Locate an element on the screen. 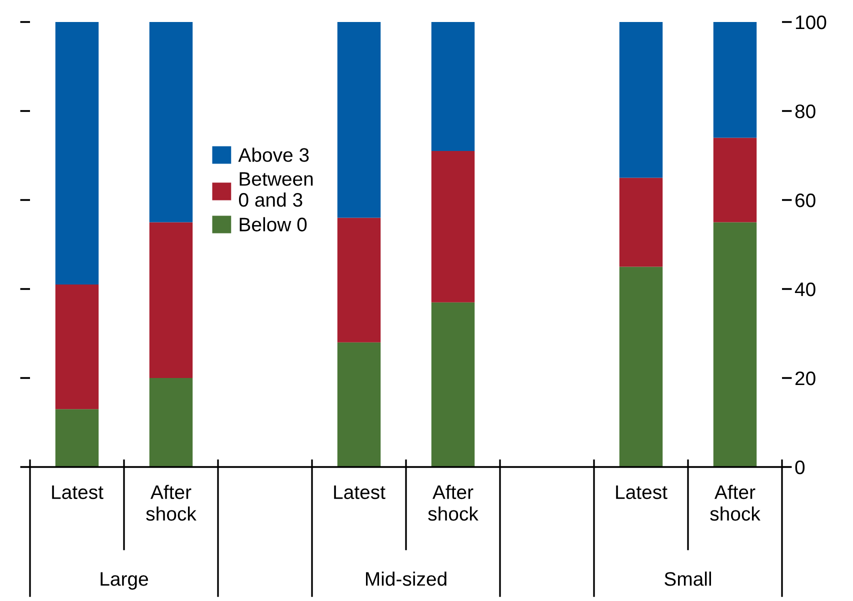 Image resolution: width=853 pixels, height=601 pixels. legend-label: Between 0 and 3 is located at coordinates (275, 189).